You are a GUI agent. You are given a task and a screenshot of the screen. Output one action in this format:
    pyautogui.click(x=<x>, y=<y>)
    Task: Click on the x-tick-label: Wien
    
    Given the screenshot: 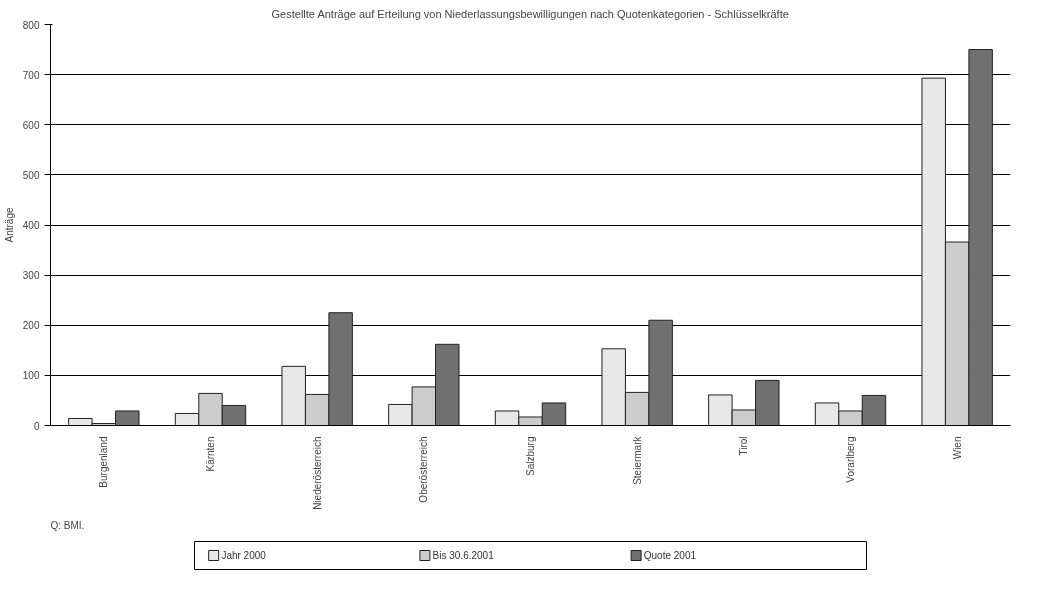 What is the action you would take?
    pyautogui.click(x=957, y=448)
    